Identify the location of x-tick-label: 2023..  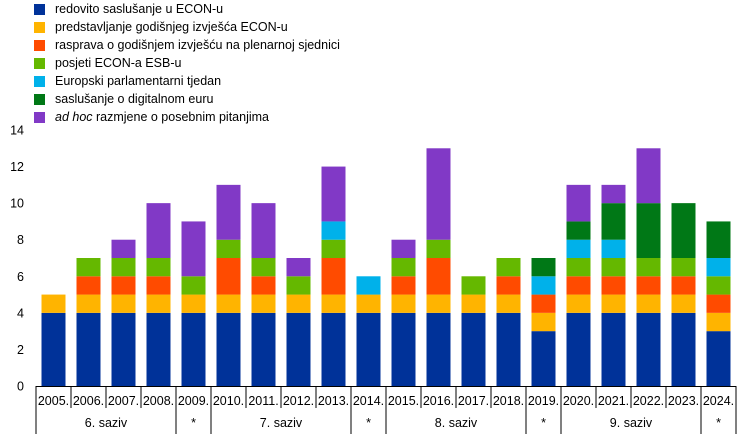
(683, 401).